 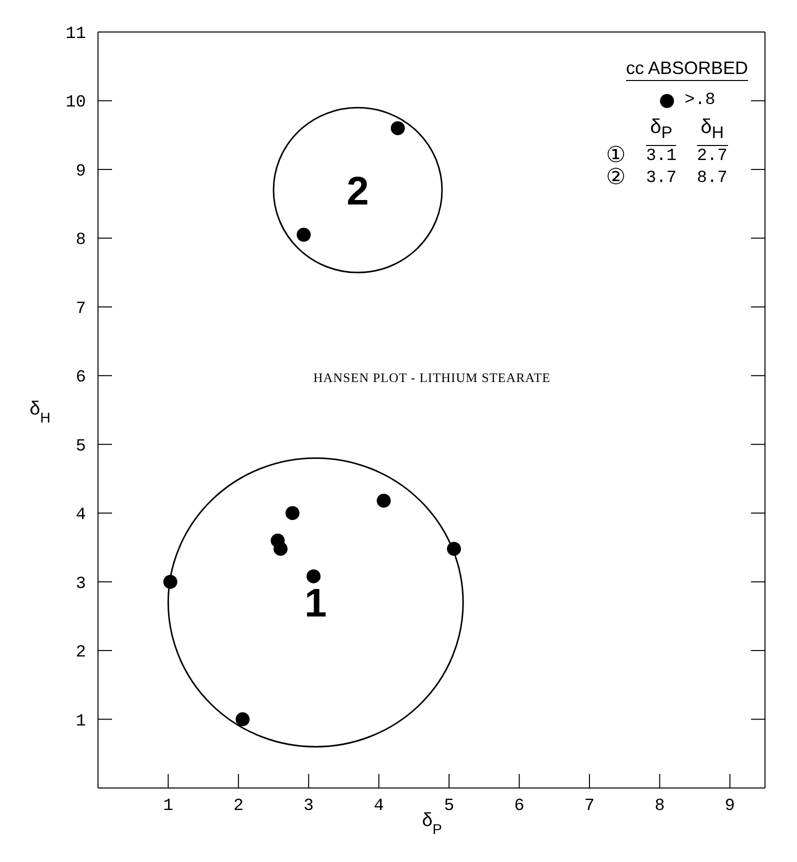 I want to click on annotation: ①, so click(x=615, y=156).